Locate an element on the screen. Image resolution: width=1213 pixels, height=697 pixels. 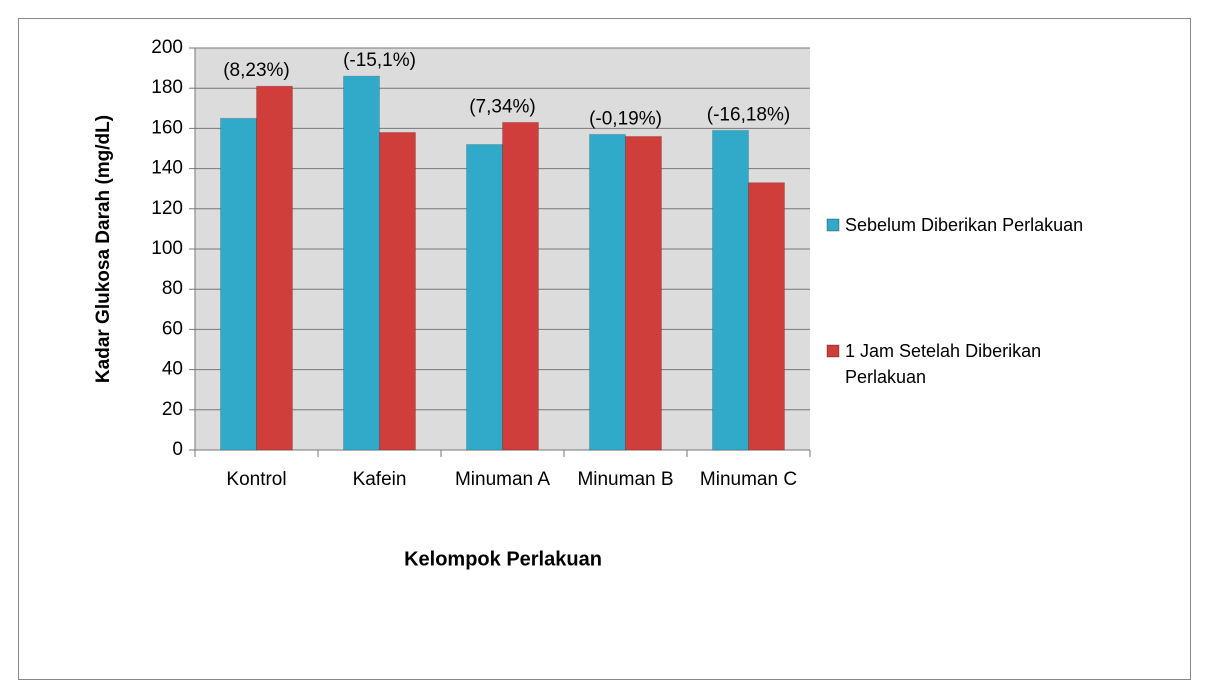
legend-label: Sebelum Diberikan Perlakuan is located at coordinates (964, 225).